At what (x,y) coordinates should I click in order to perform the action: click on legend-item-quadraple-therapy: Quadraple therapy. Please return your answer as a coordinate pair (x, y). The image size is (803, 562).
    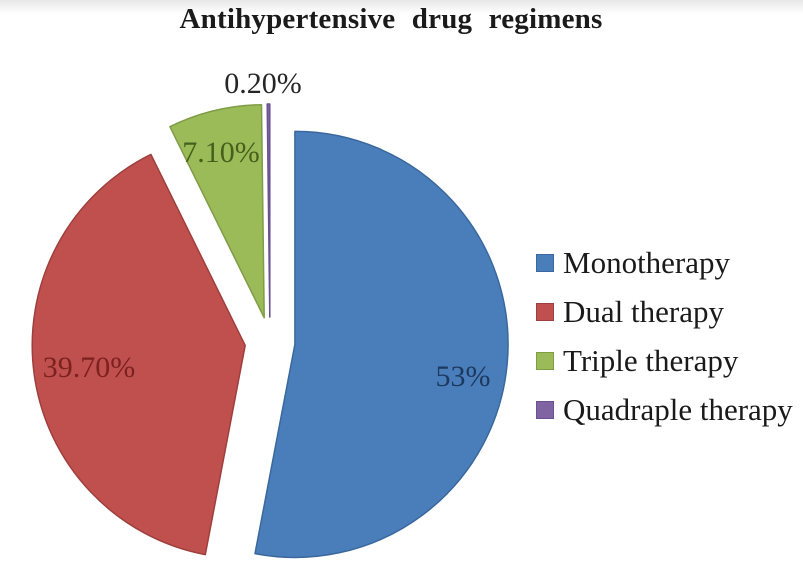
    Looking at the image, I should click on (664, 409).